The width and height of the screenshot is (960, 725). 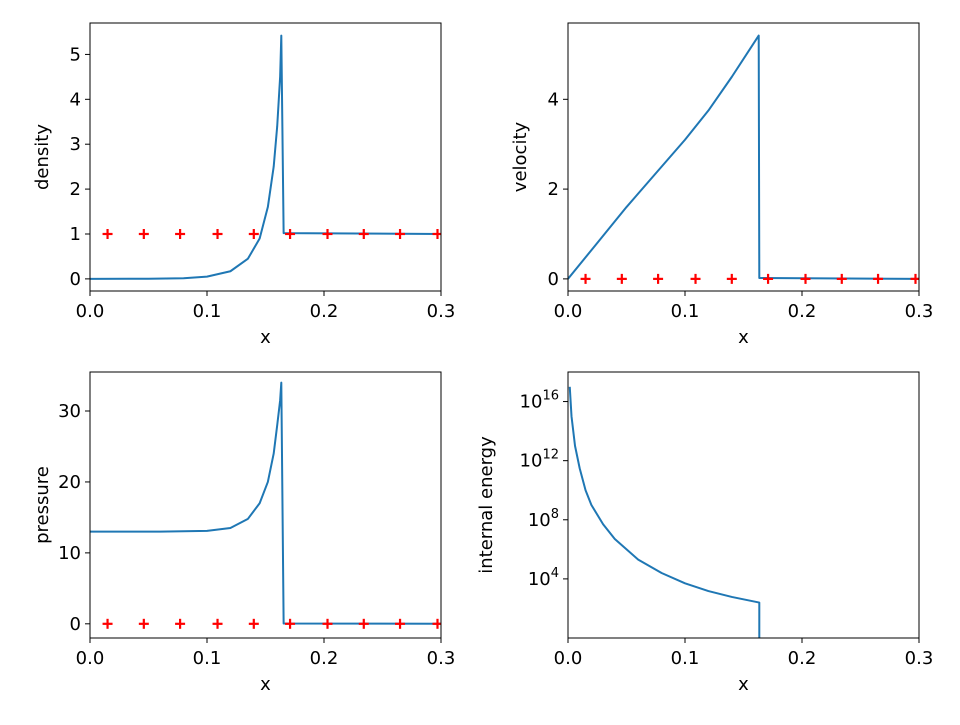 What do you see at coordinates (75, 54) in the screenshot?
I see `y-tick-label: 5` at bounding box center [75, 54].